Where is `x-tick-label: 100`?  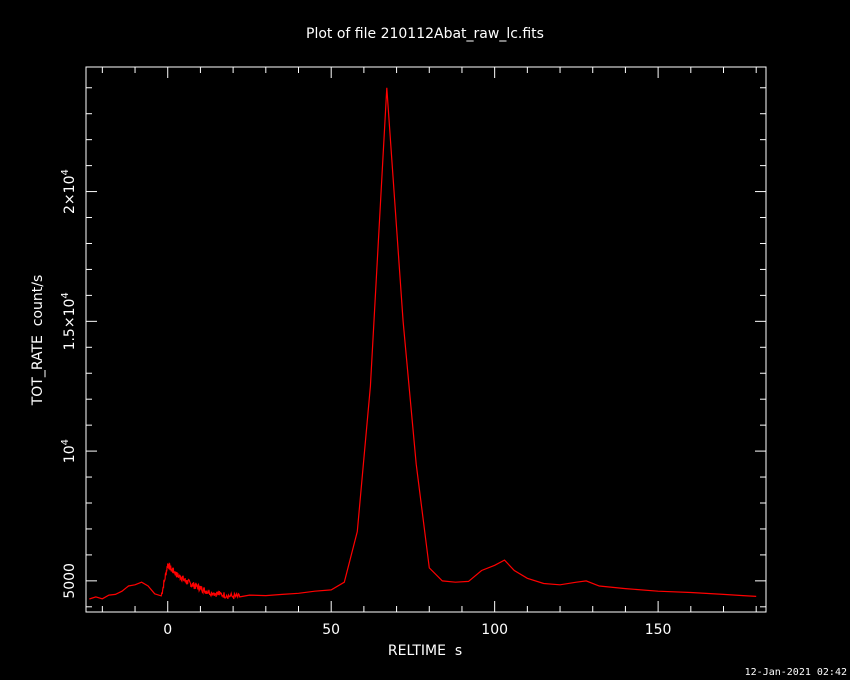 x-tick-label: 100 is located at coordinates (494, 630).